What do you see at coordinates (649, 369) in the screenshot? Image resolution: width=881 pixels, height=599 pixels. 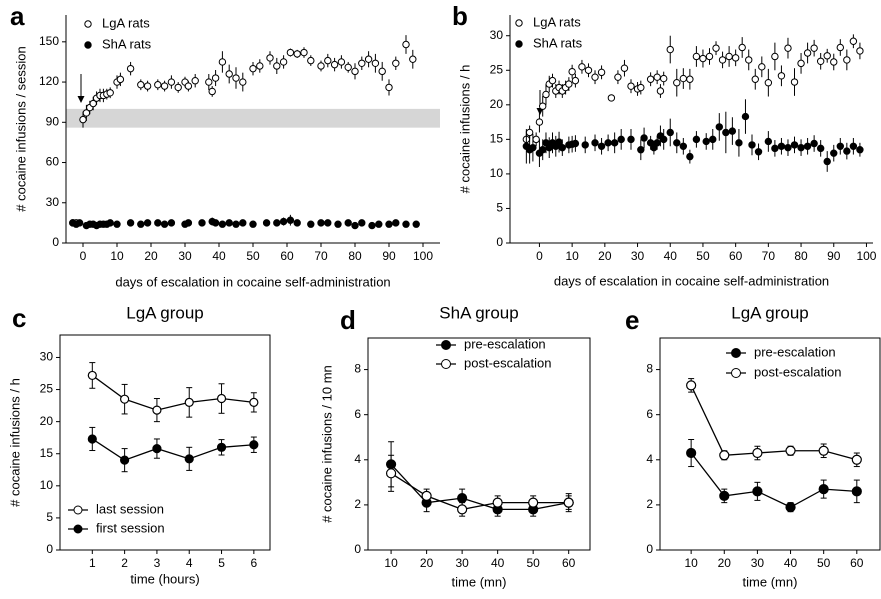 I see `y-tick-label: 8` at bounding box center [649, 369].